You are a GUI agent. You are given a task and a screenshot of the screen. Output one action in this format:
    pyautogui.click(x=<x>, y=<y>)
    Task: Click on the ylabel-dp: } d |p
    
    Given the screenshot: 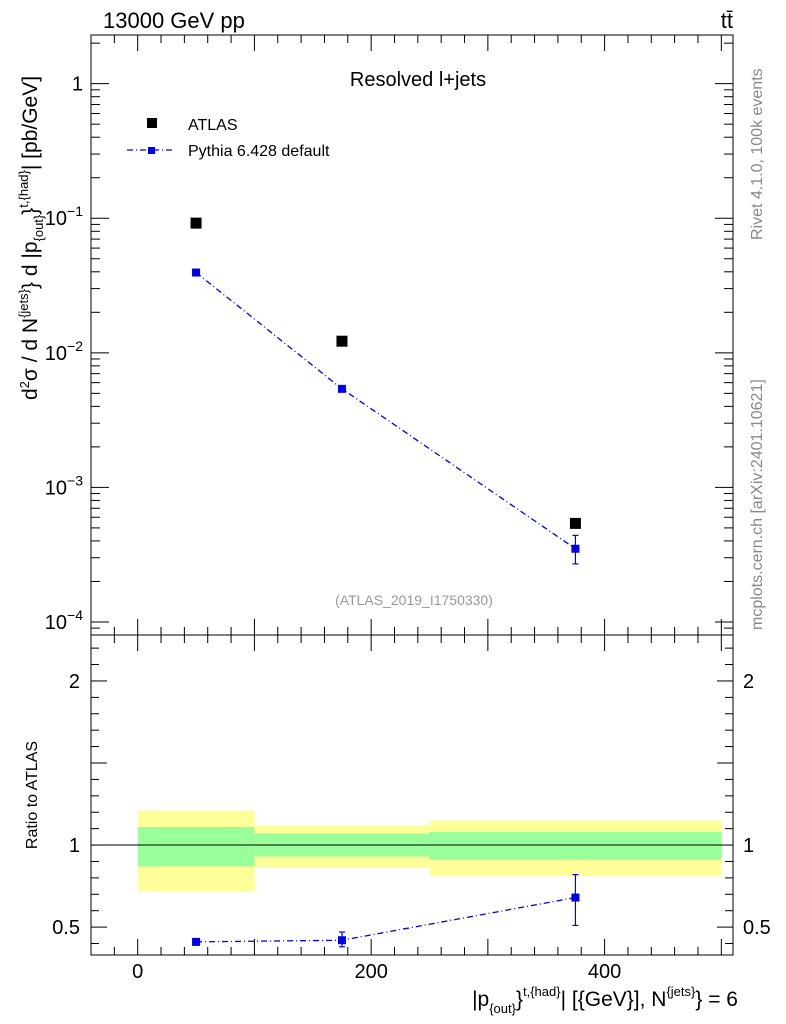 What is the action you would take?
    pyautogui.click(x=30, y=266)
    